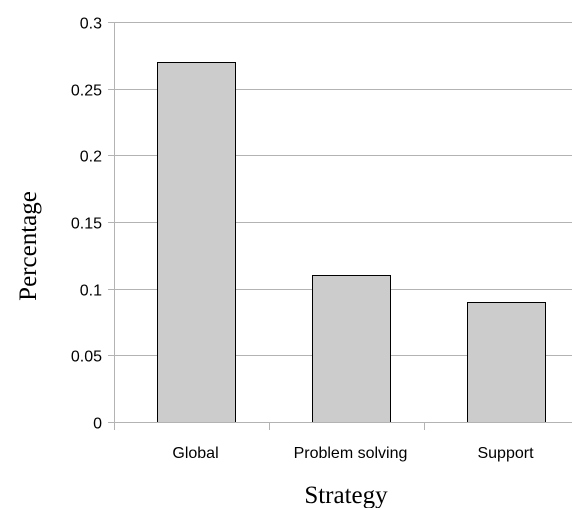  I want to click on y-tick-label: 0, so click(97, 424).